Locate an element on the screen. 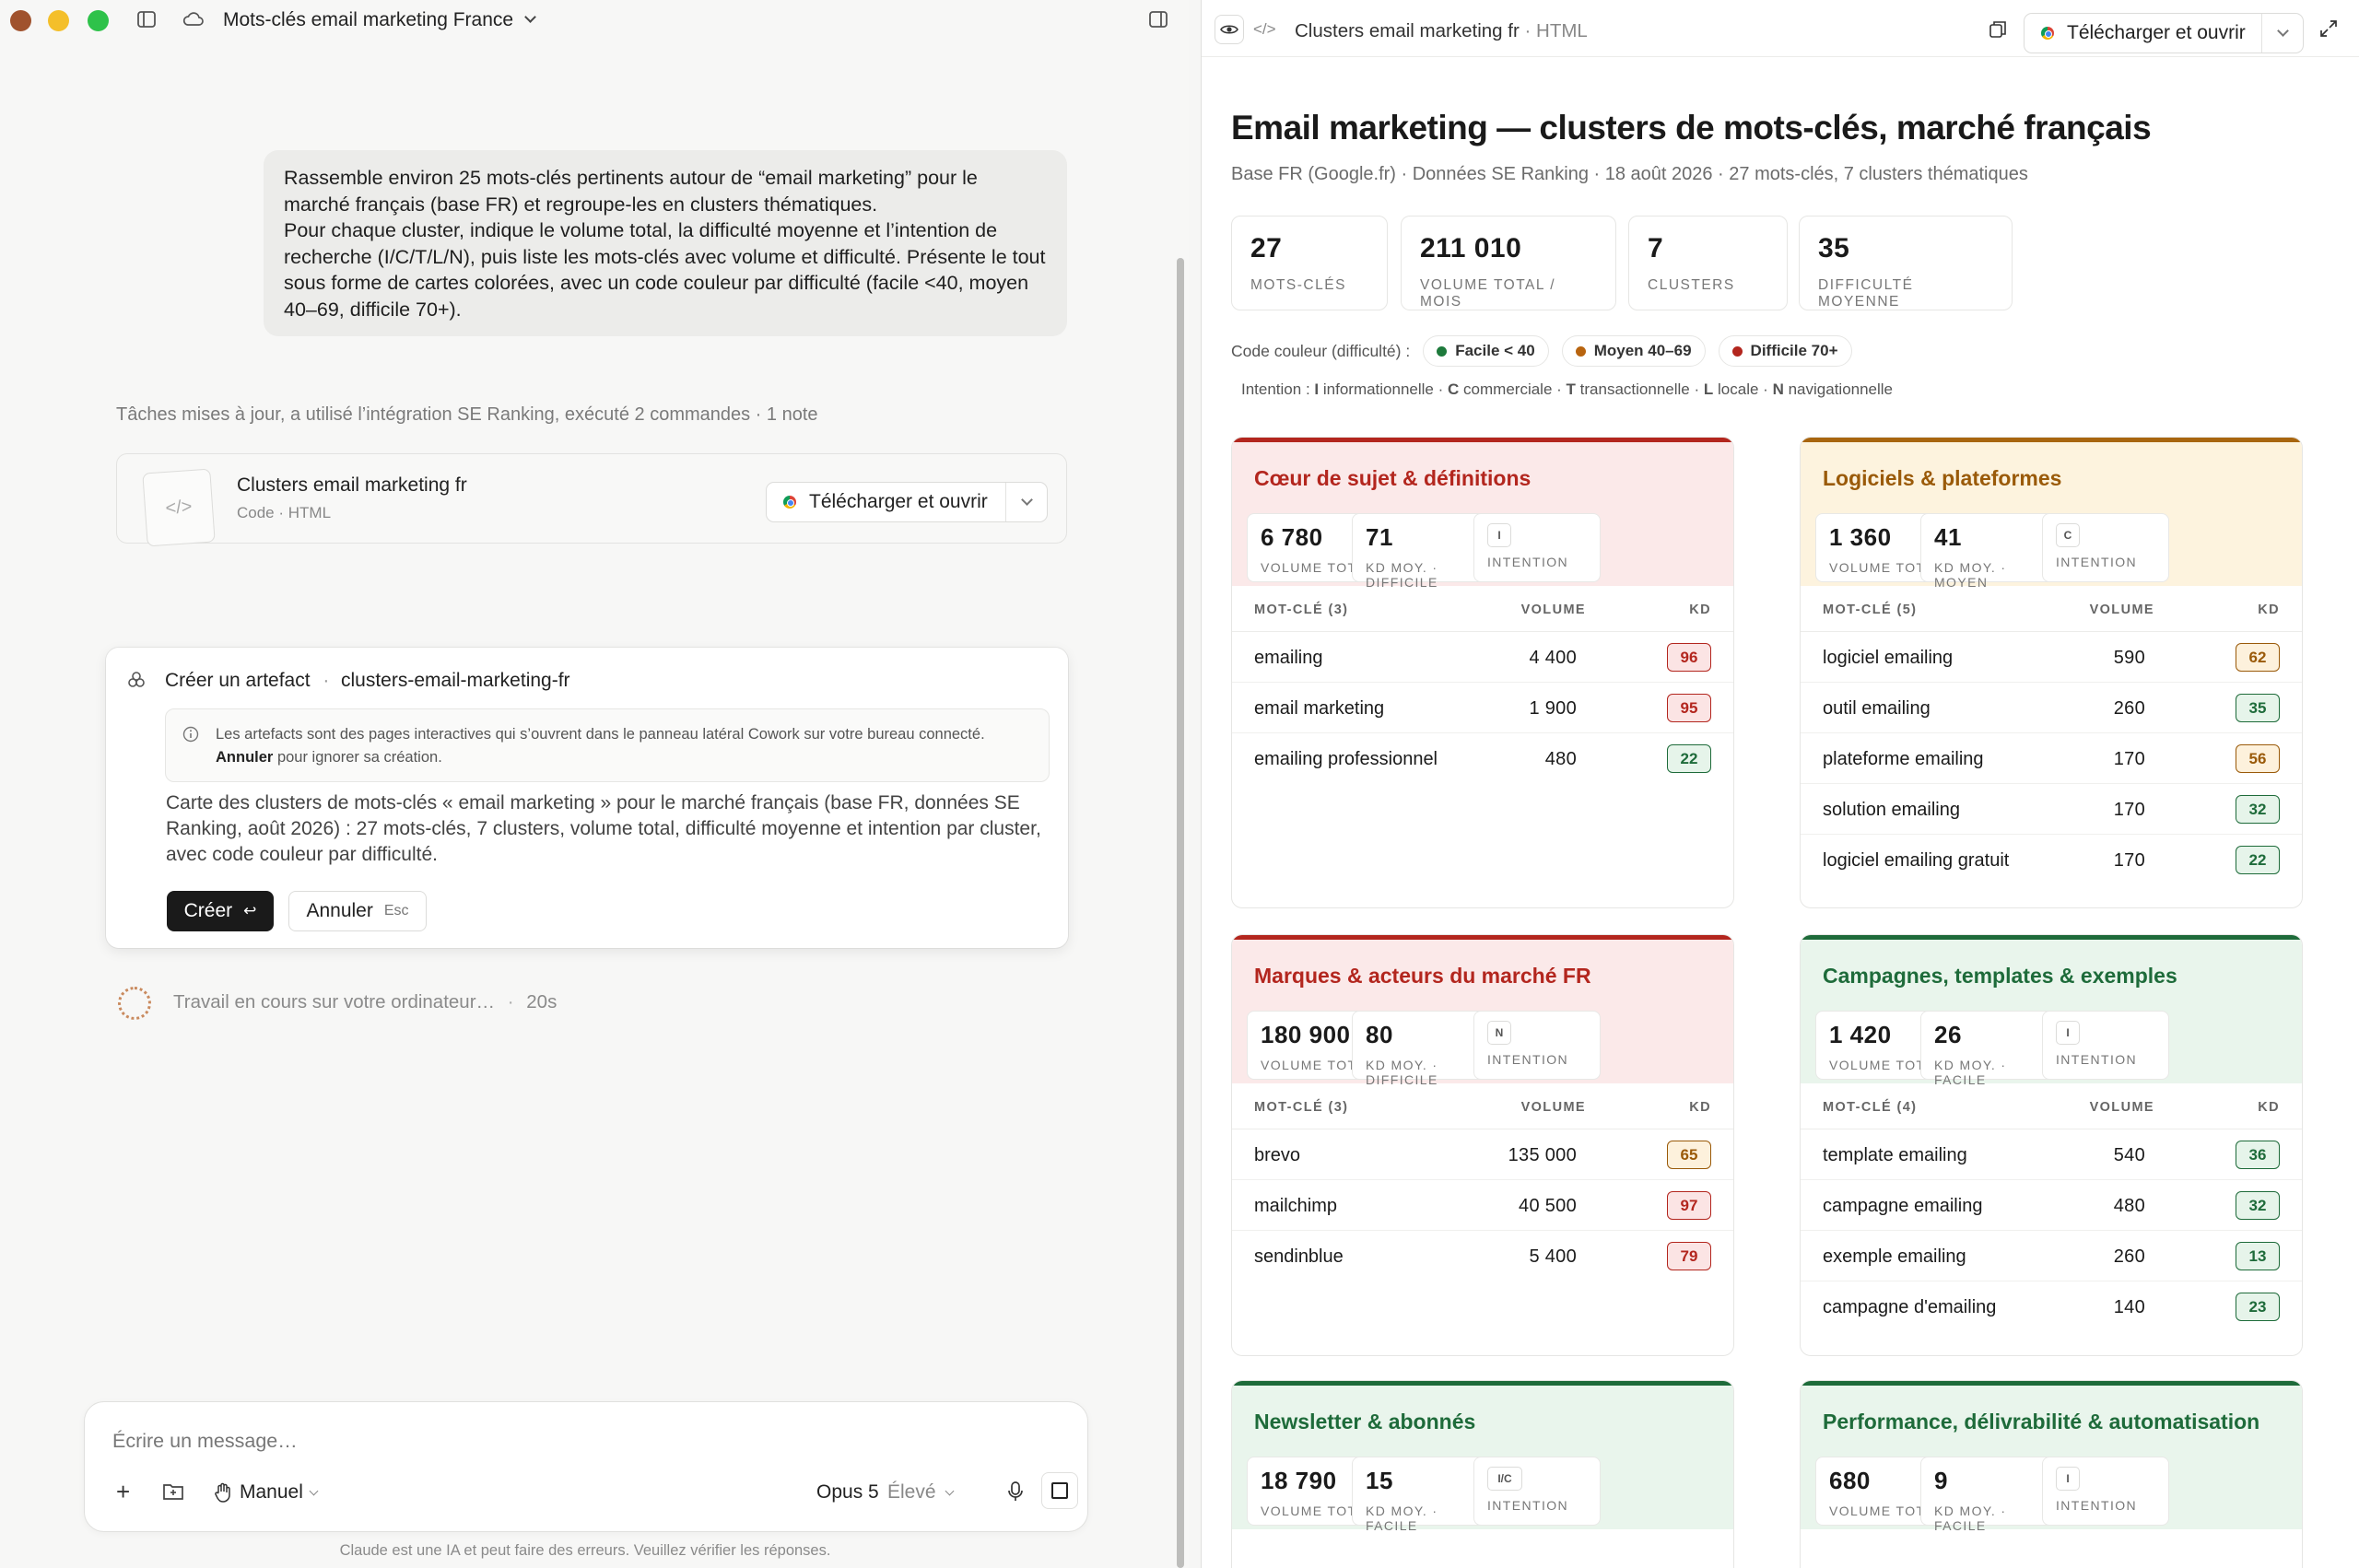 The height and width of the screenshot is (1568, 2359). cluster-intent-label: INTENTION is located at coordinates (2097, 1506).